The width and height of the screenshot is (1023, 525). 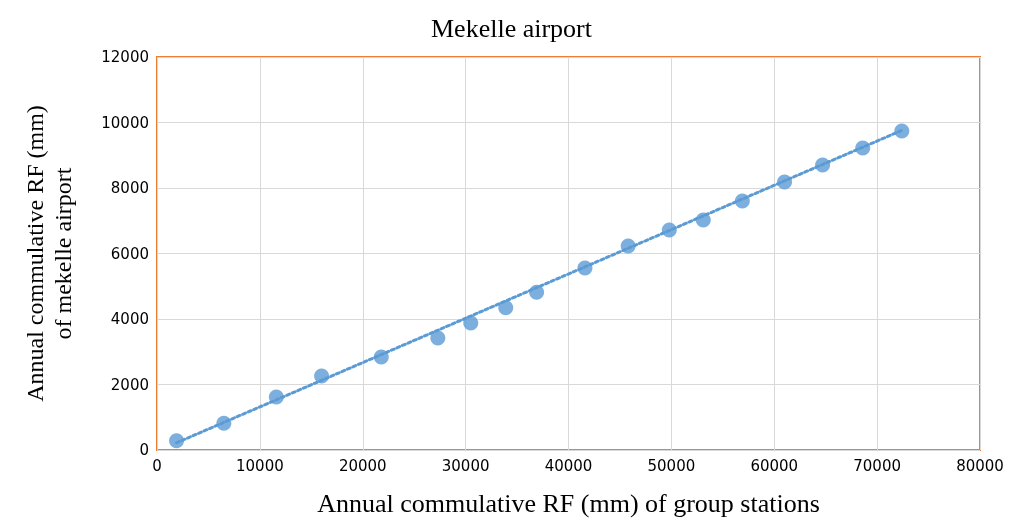 What do you see at coordinates (512, 28) in the screenshot?
I see `chart-title: Mekelle airport` at bounding box center [512, 28].